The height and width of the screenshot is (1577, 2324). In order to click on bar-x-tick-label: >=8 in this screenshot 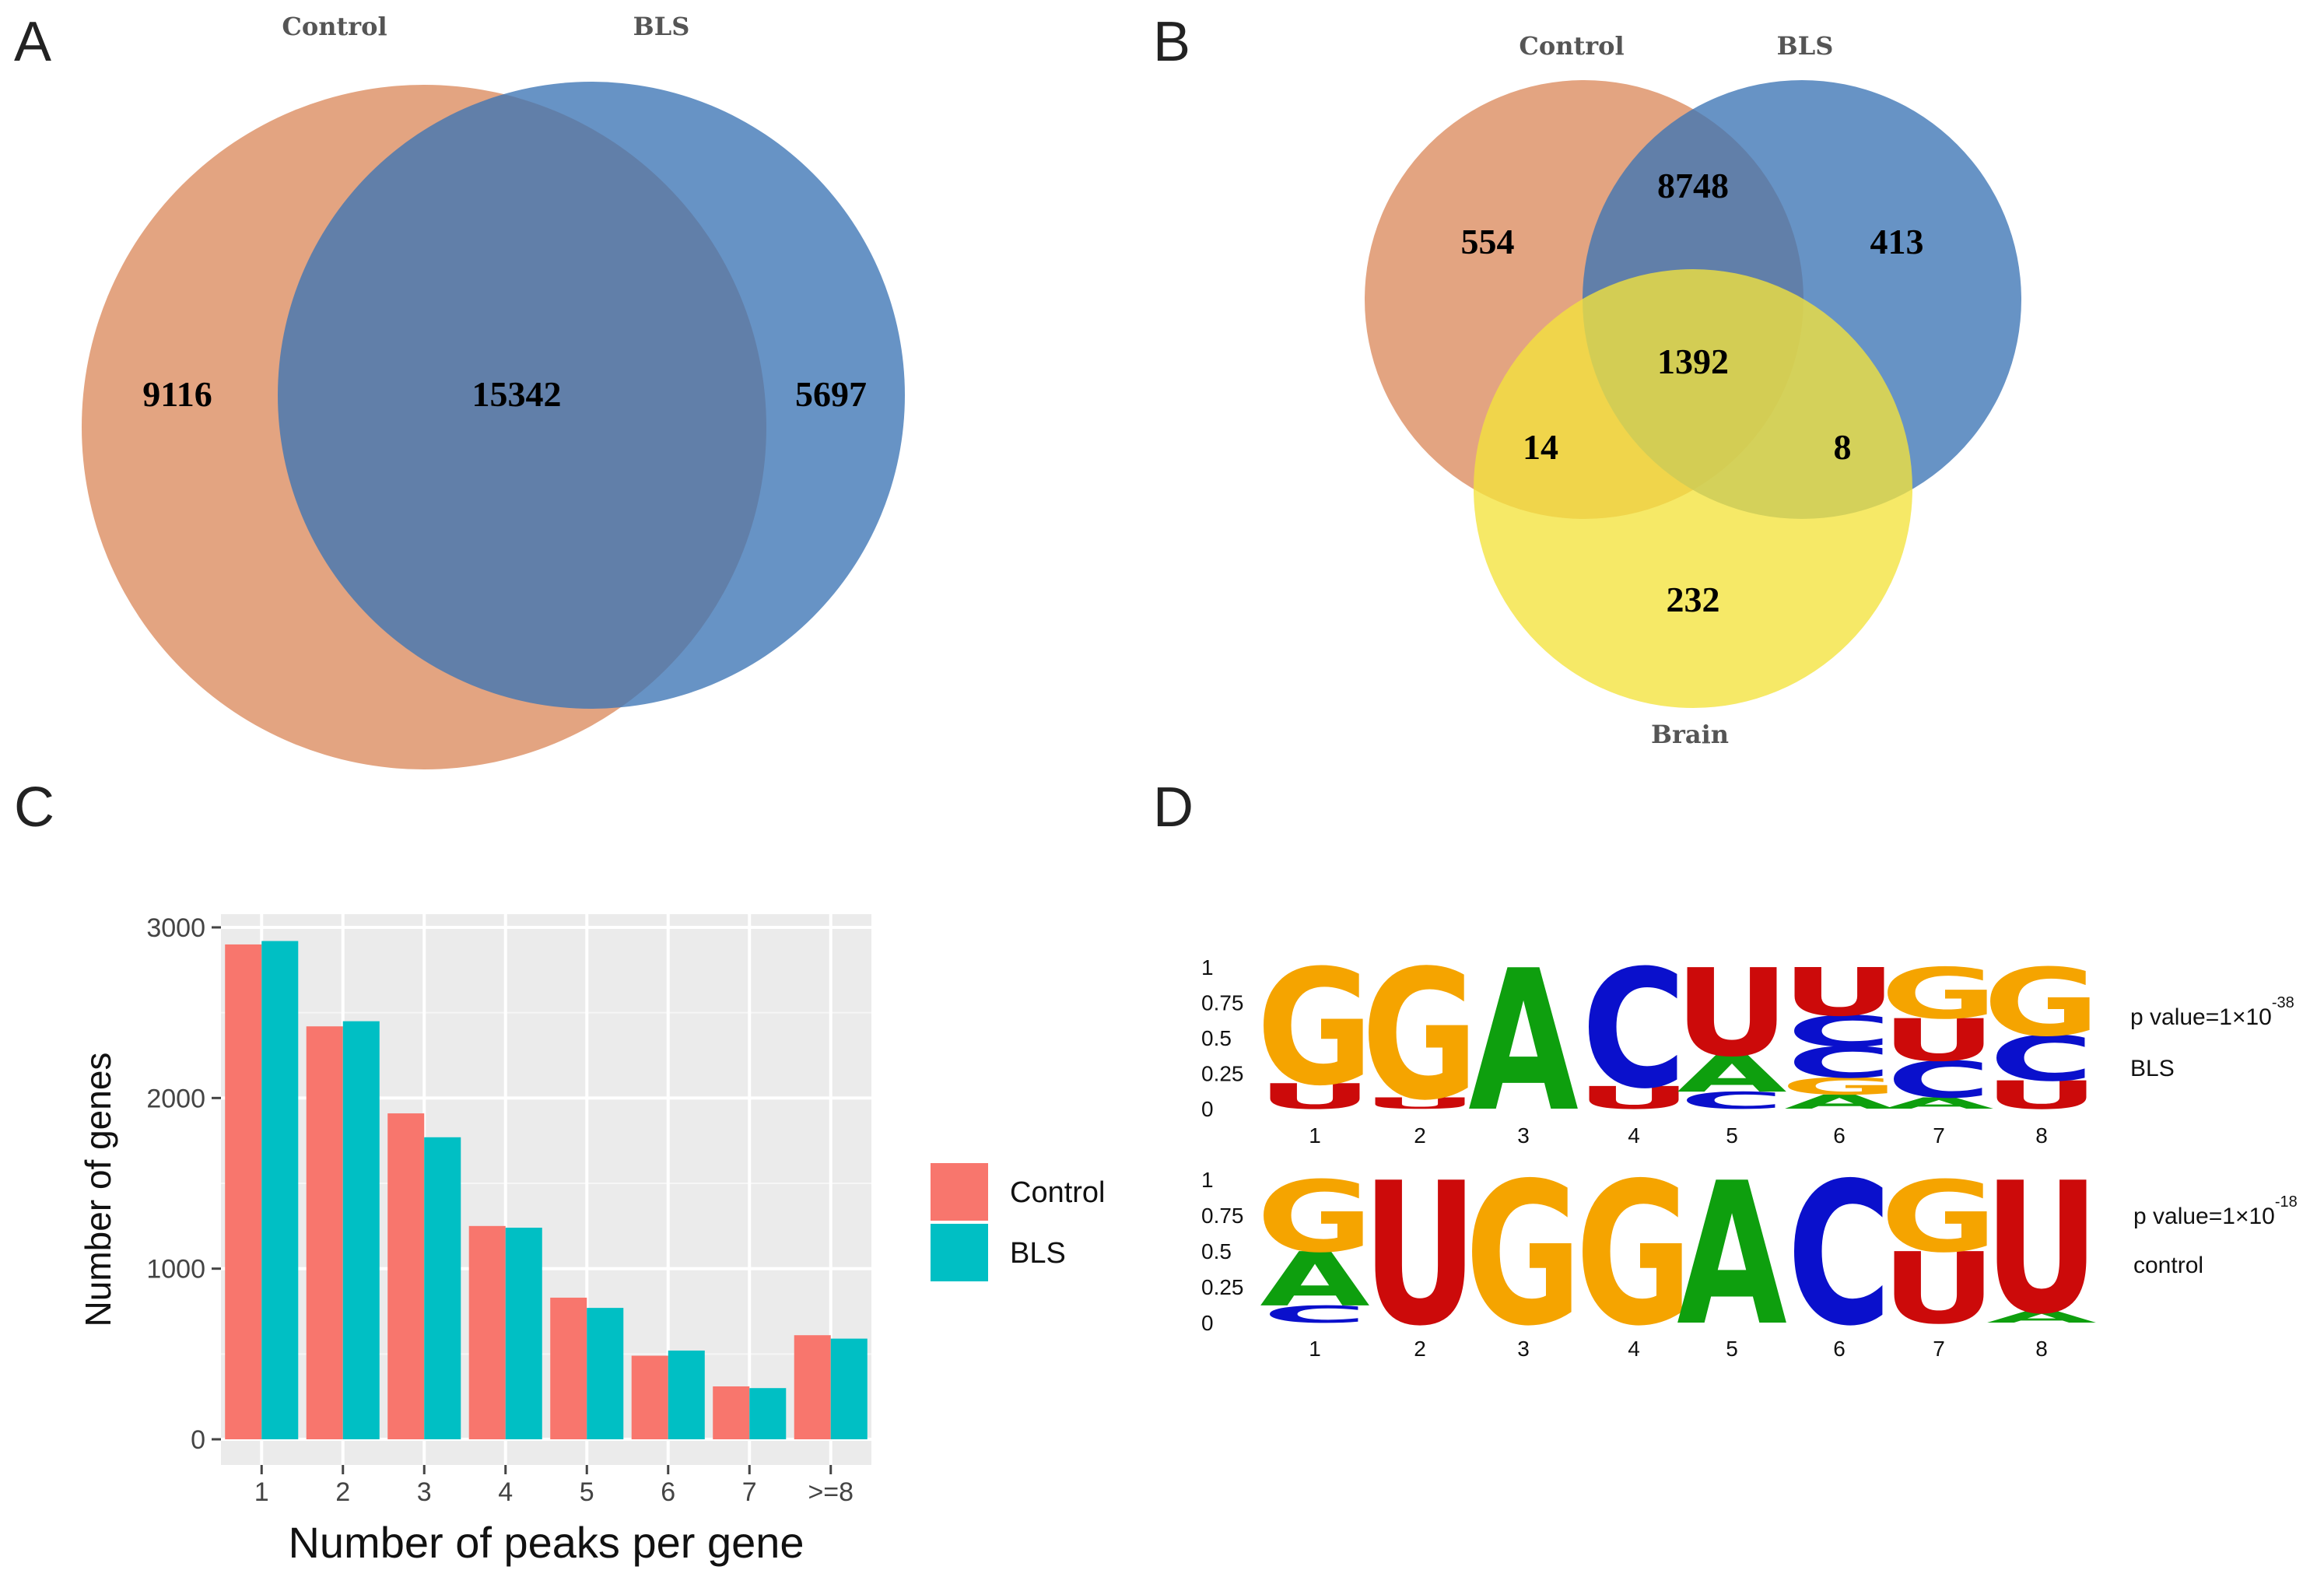, I will do `click(831, 1492)`.